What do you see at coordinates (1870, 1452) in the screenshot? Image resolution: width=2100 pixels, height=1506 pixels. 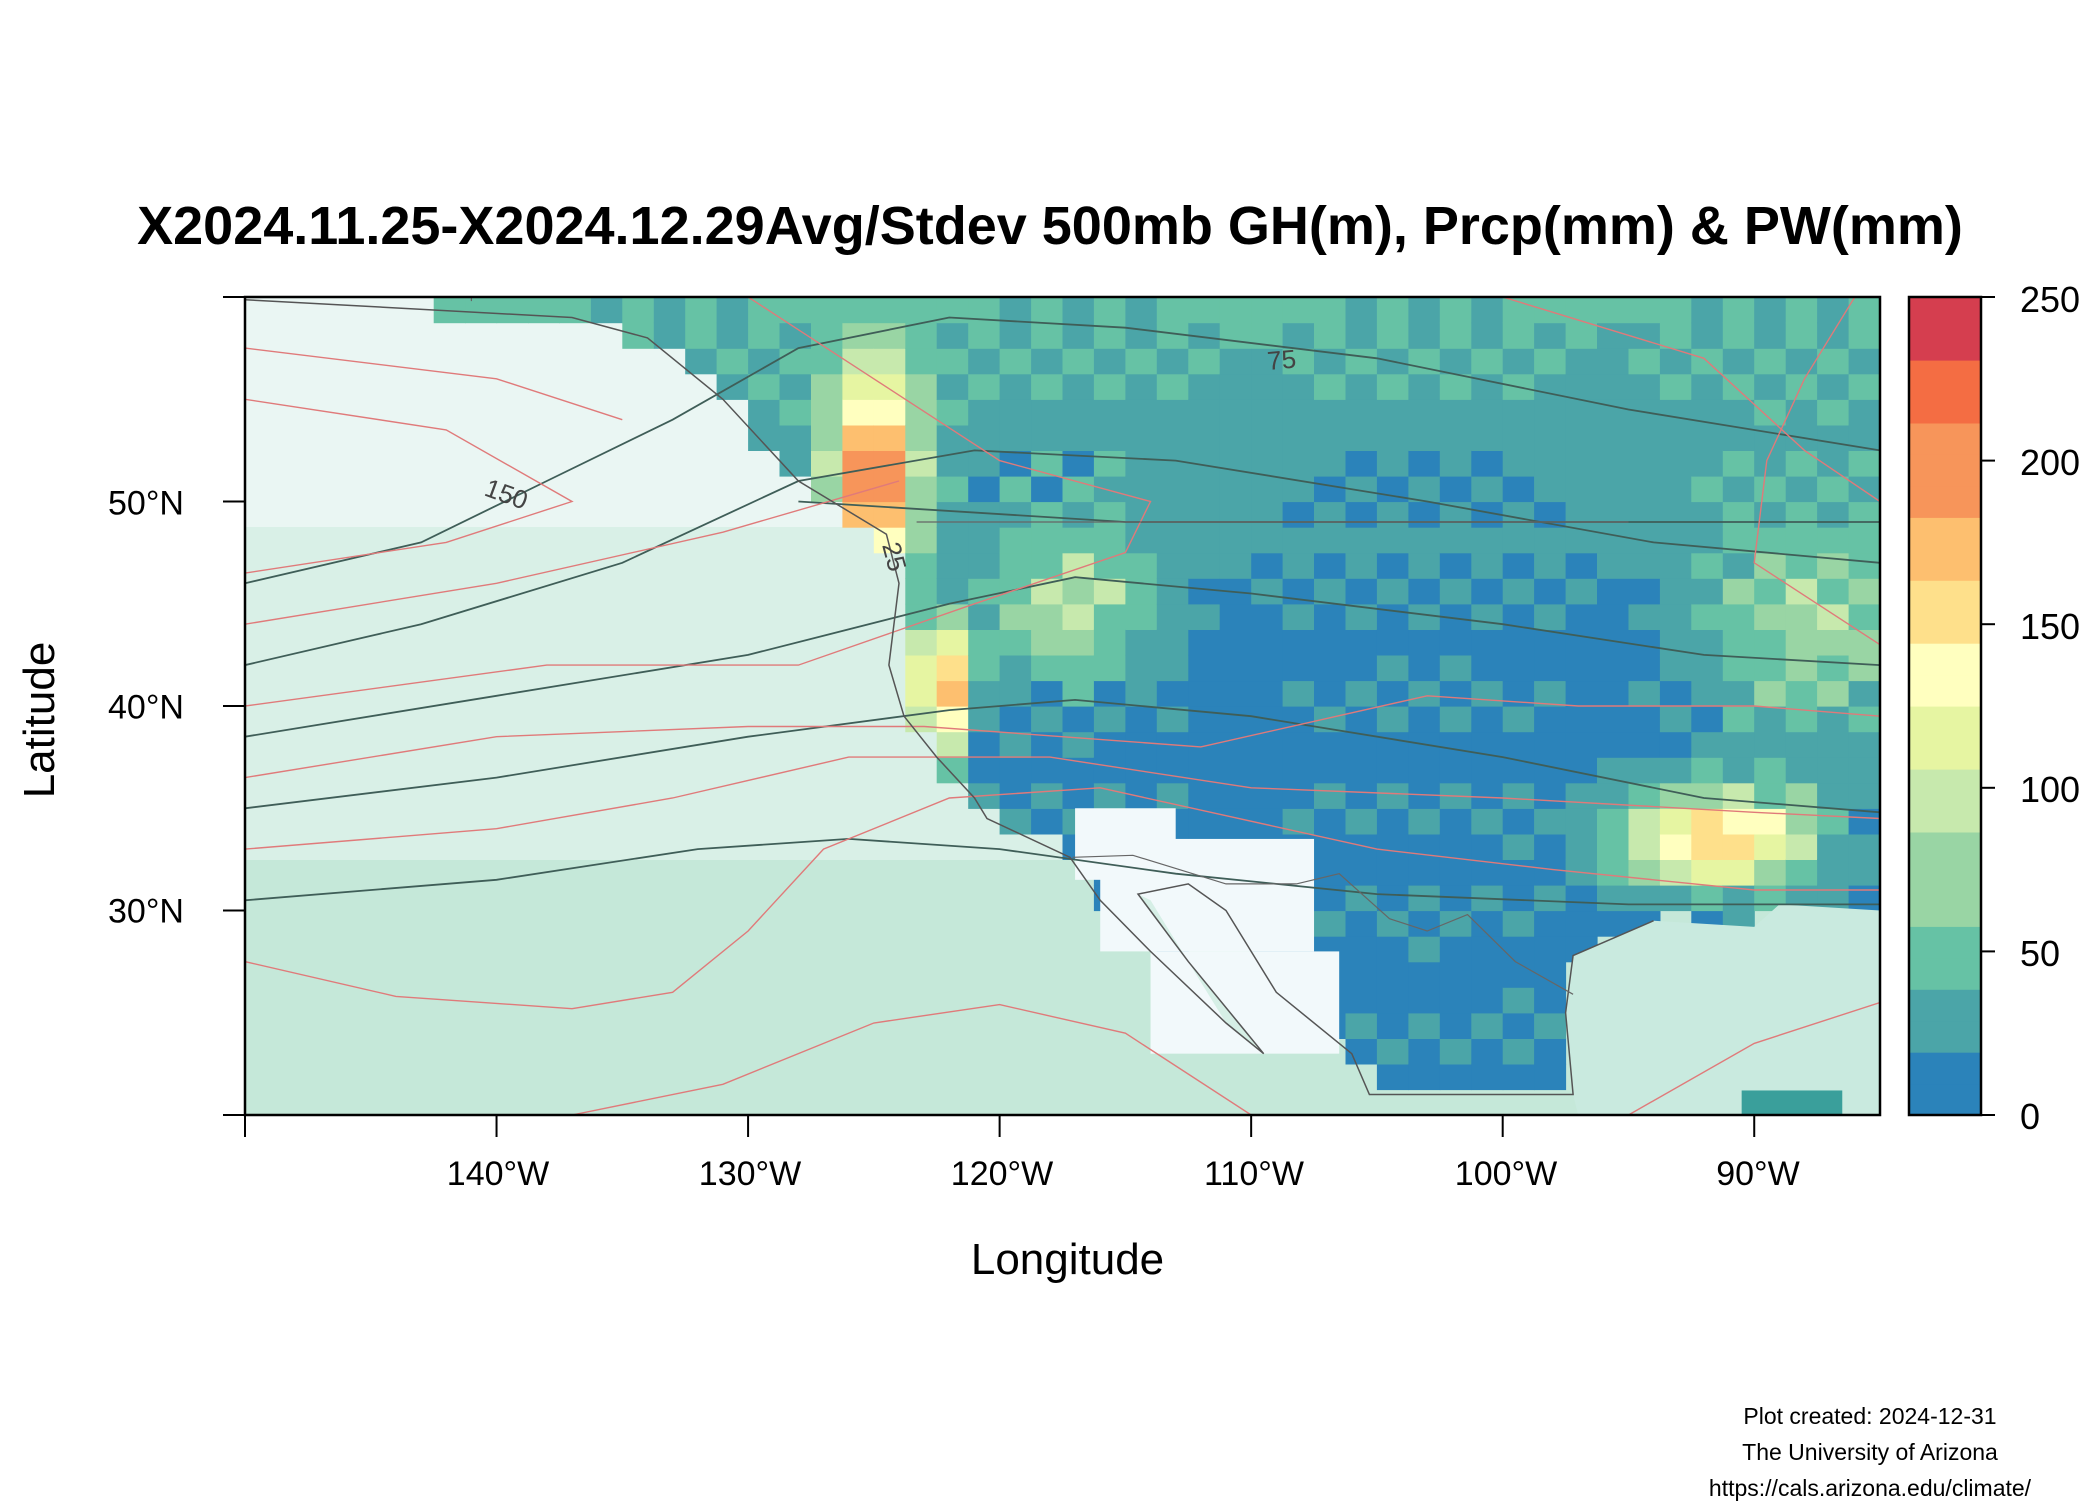 I see `institution-text: The University of Arizona` at bounding box center [1870, 1452].